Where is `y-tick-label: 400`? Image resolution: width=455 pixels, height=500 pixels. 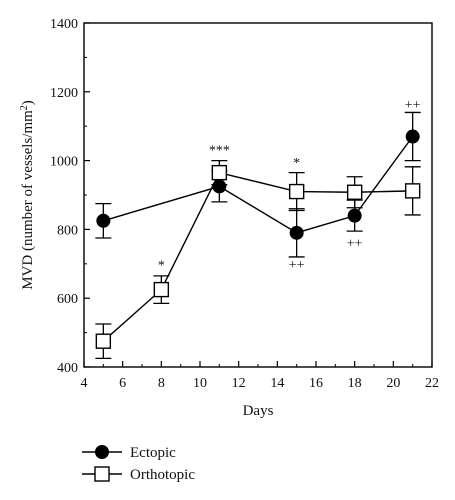 y-tick-label: 400 is located at coordinates (67, 368).